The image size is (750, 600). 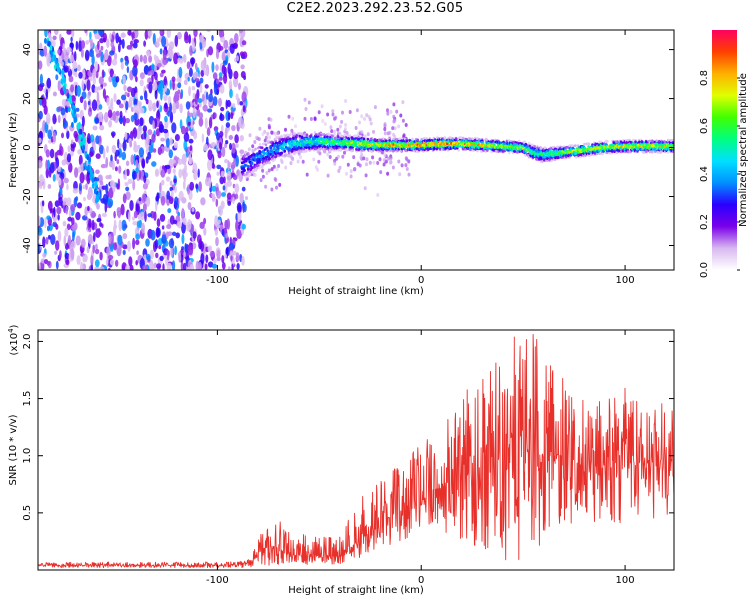 I want to click on streak-blob, so click(x=84, y=147).